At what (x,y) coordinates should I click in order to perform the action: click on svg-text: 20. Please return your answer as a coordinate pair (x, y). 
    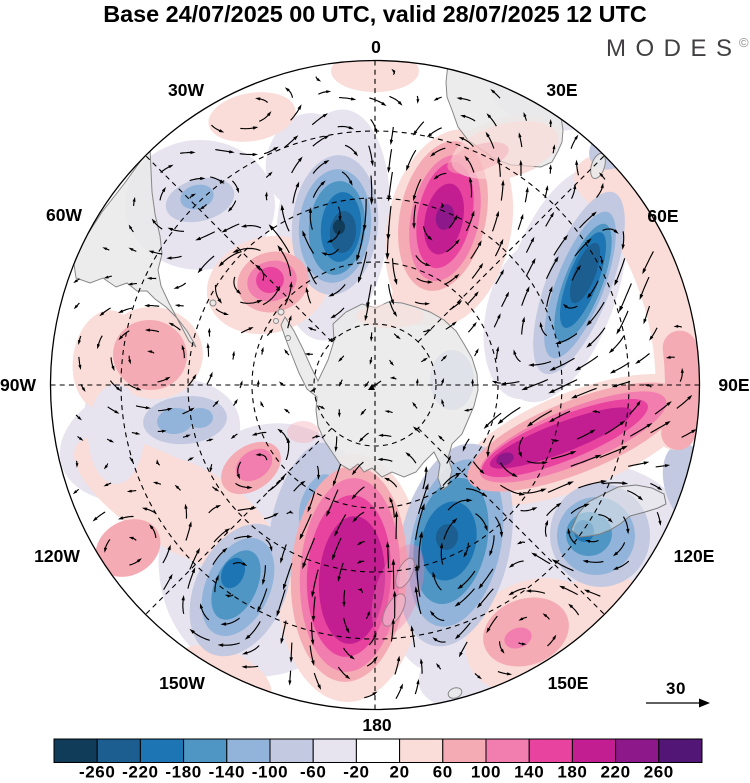
    Looking at the image, I should click on (400, 772).